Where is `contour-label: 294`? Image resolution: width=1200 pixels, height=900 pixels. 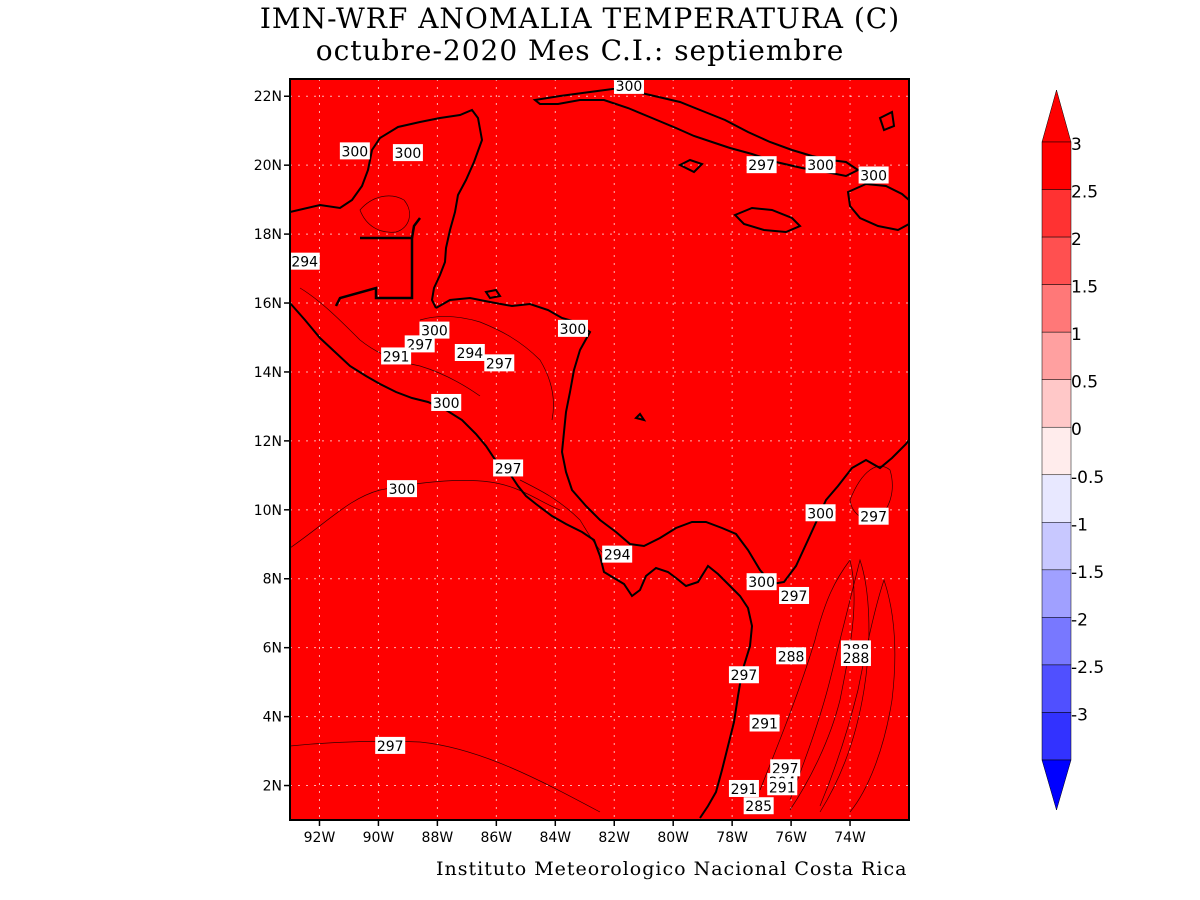 contour-label: 294 is located at coordinates (617, 554).